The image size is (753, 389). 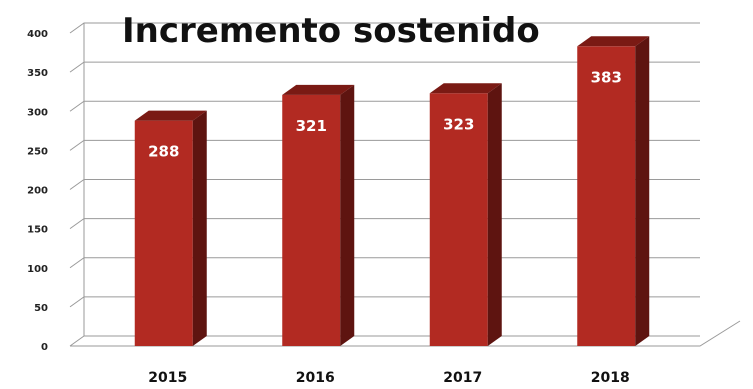 I want to click on y-tick-label: 150, so click(x=37, y=230).